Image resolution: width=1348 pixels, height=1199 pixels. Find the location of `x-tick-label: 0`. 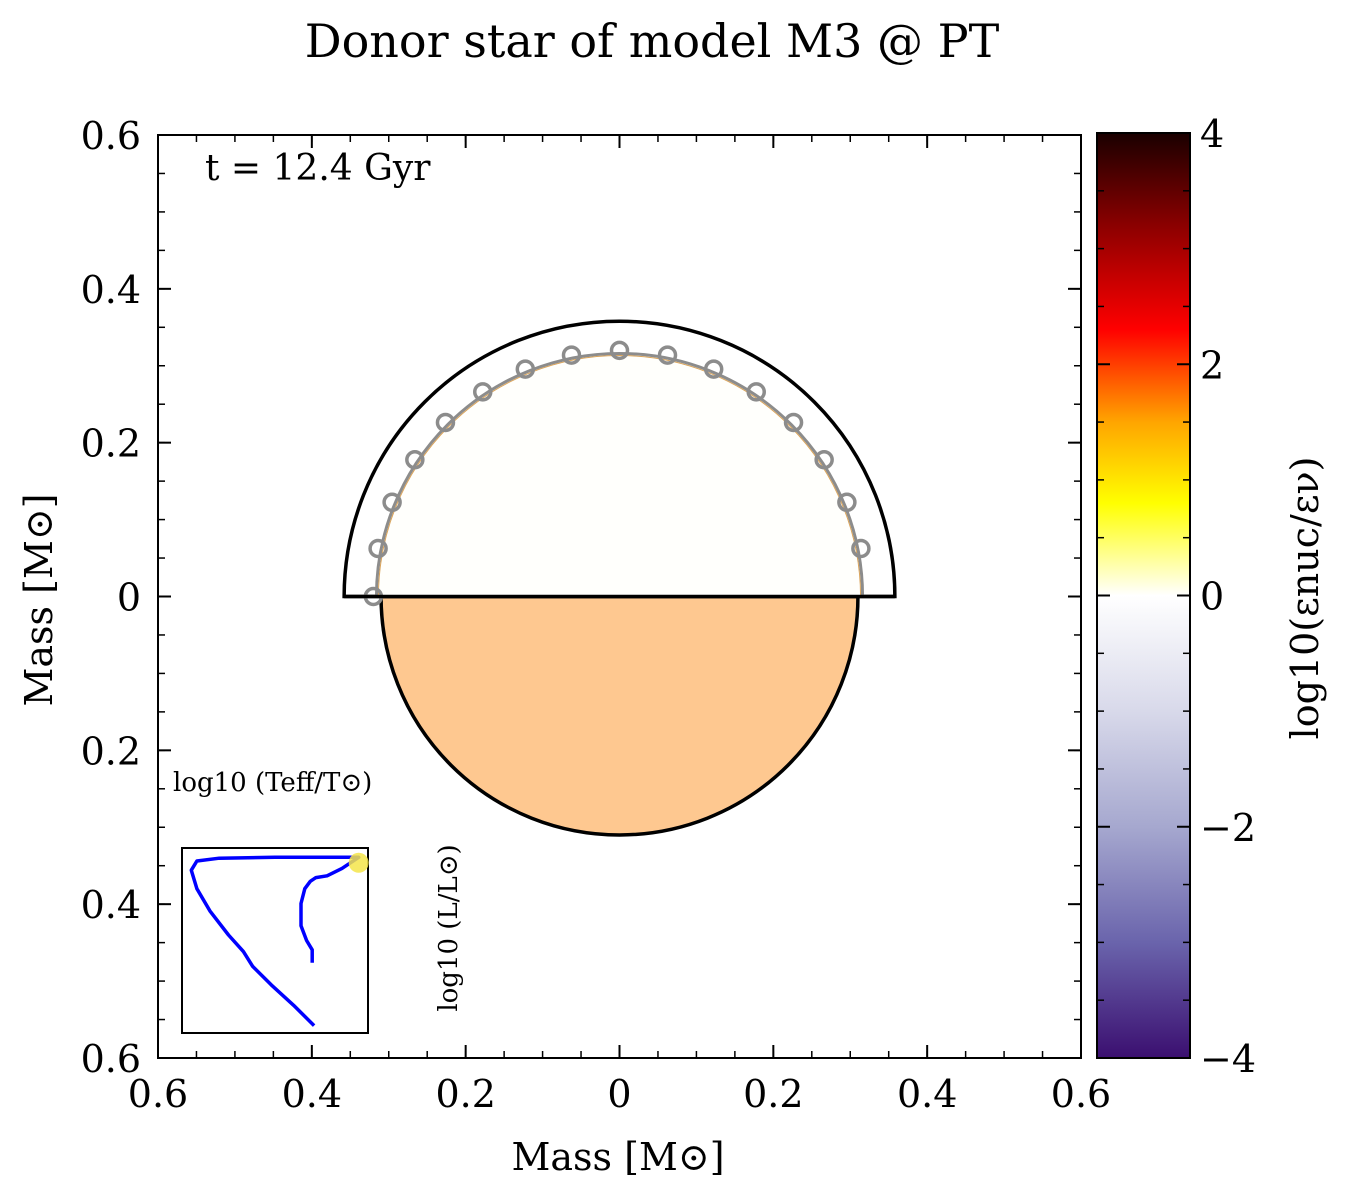

x-tick-label: 0 is located at coordinates (619, 1094).